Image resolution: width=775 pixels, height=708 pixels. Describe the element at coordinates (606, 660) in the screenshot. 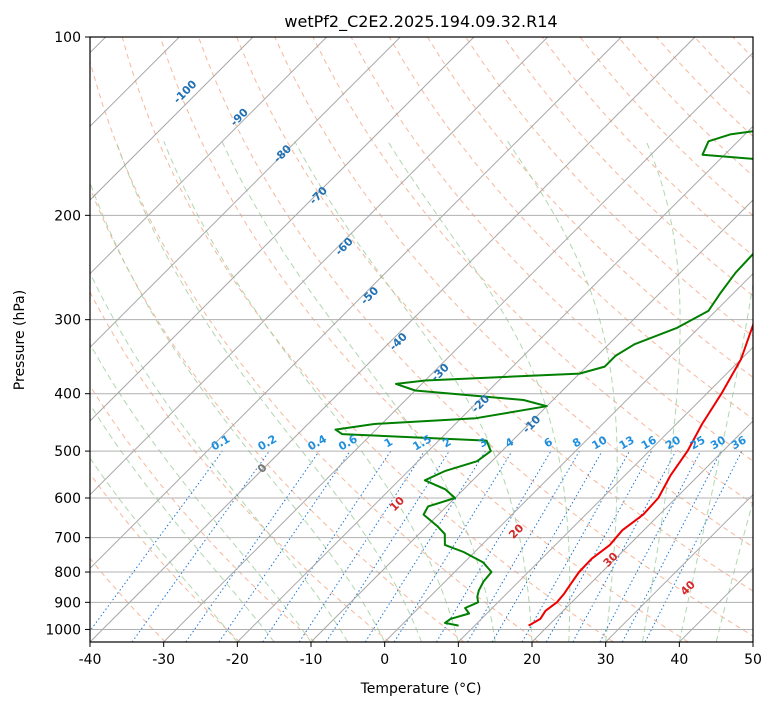

I see `x-tick-label: 30` at that location.